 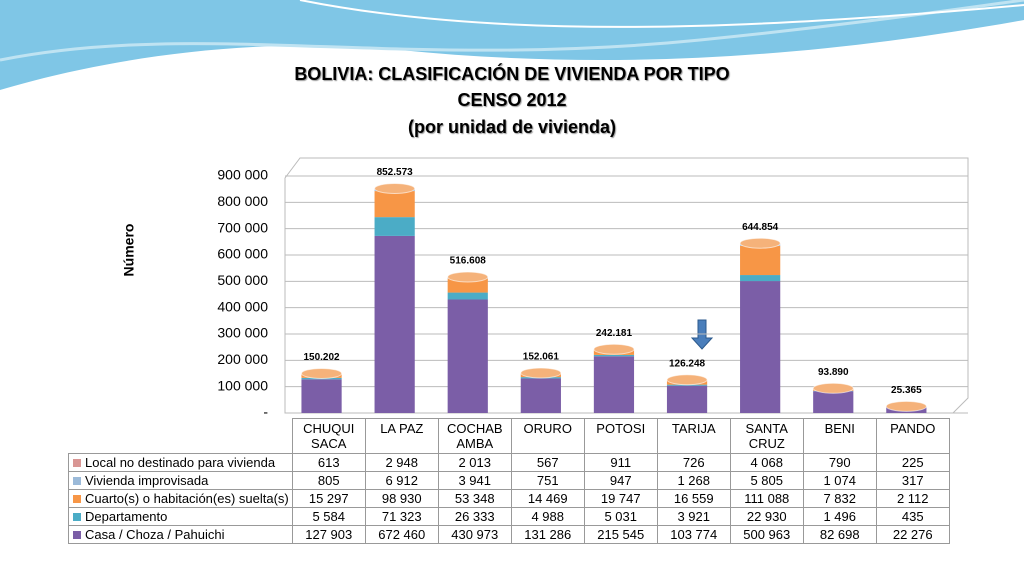 What do you see at coordinates (620, 498) in the screenshot?
I see `table-value: 19 747` at bounding box center [620, 498].